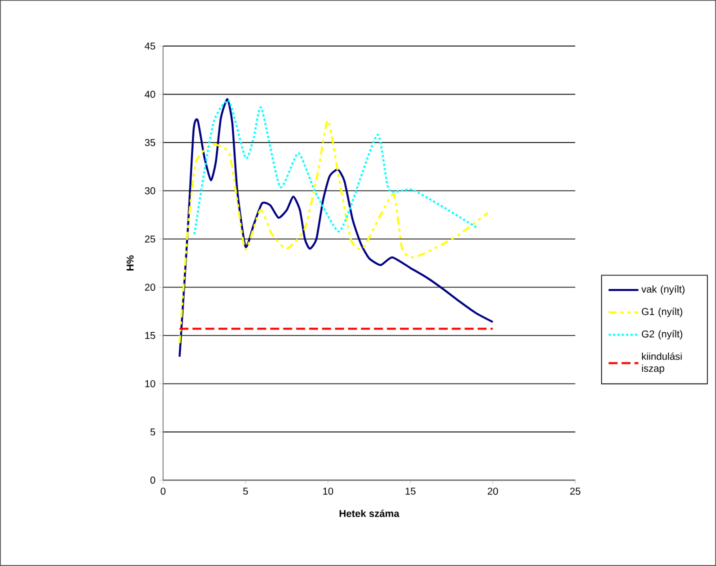 The image size is (716, 566). I want to click on y-tick-label: 5, so click(153, 432).